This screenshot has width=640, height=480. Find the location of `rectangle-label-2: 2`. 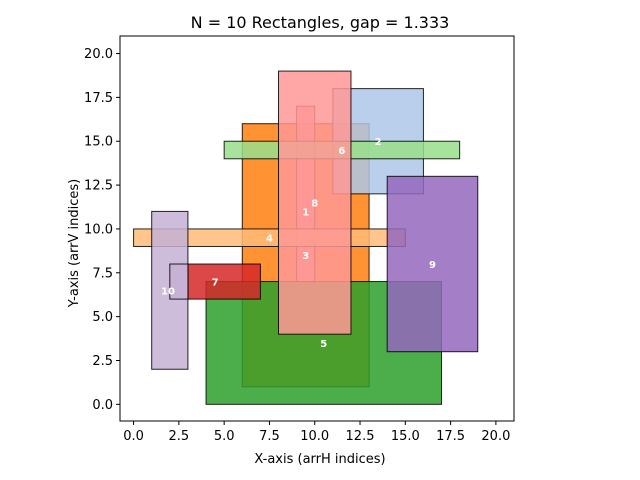

rectangle-label-2: 2 is located at coordinates (378, 142).